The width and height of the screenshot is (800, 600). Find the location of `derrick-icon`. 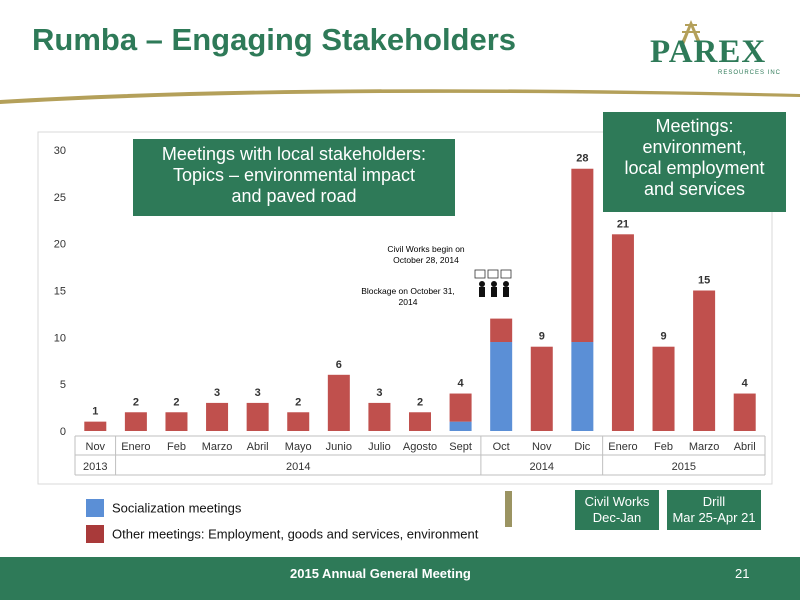

derrick-icon is located at coordinates (691, 32).